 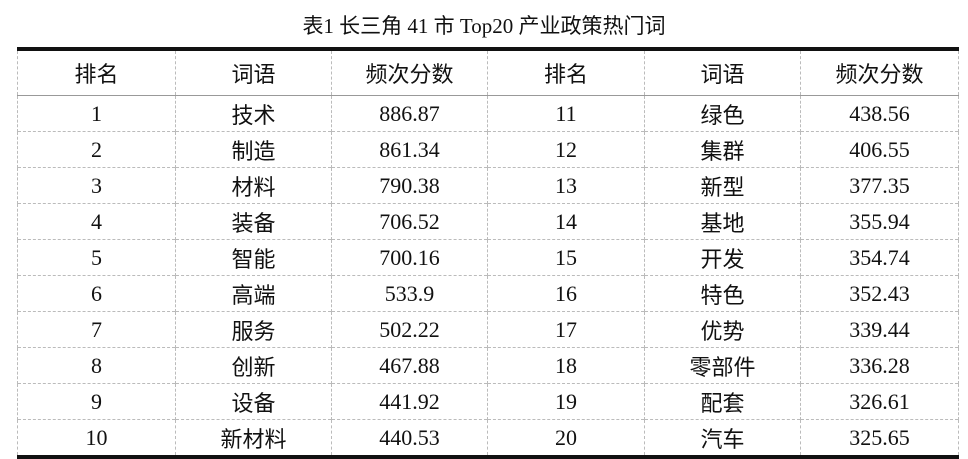 What do you see at coordinates (409, 438) in the screenshot?
I see `score-cell: 440.53` at bounding box center [409, 438].